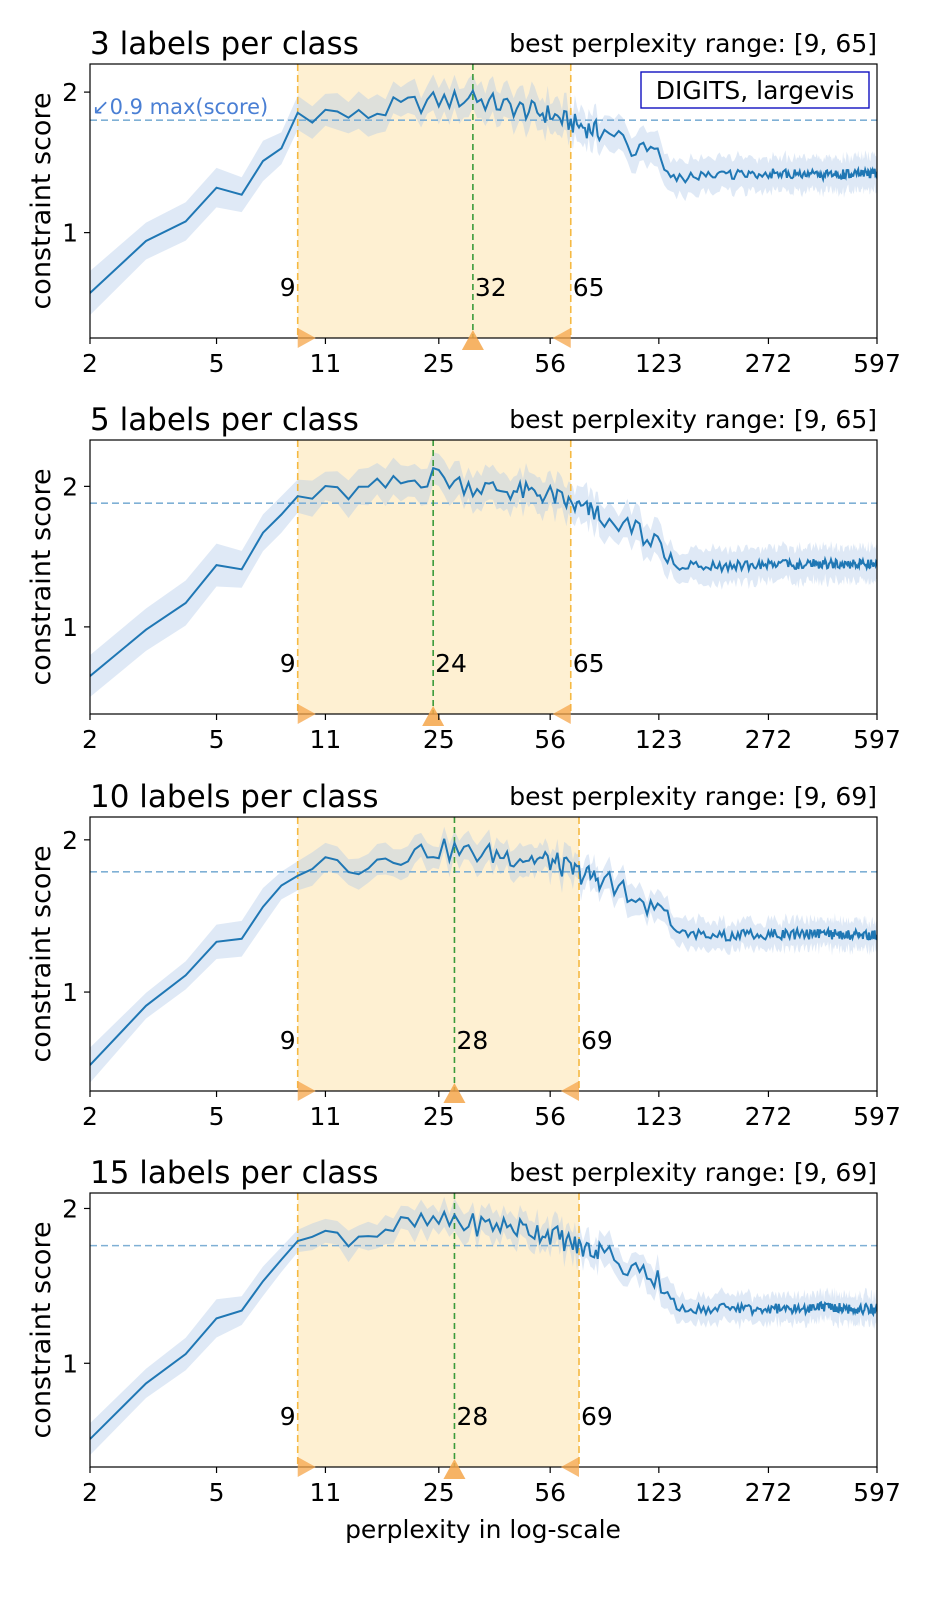 The width and height of the screenshot is (950, 1600). What do you see at coordinates (180, 107) in the screenshot?
I see `threshold-note: ↙0.9 max(score)` at bounding box center [180, 107].